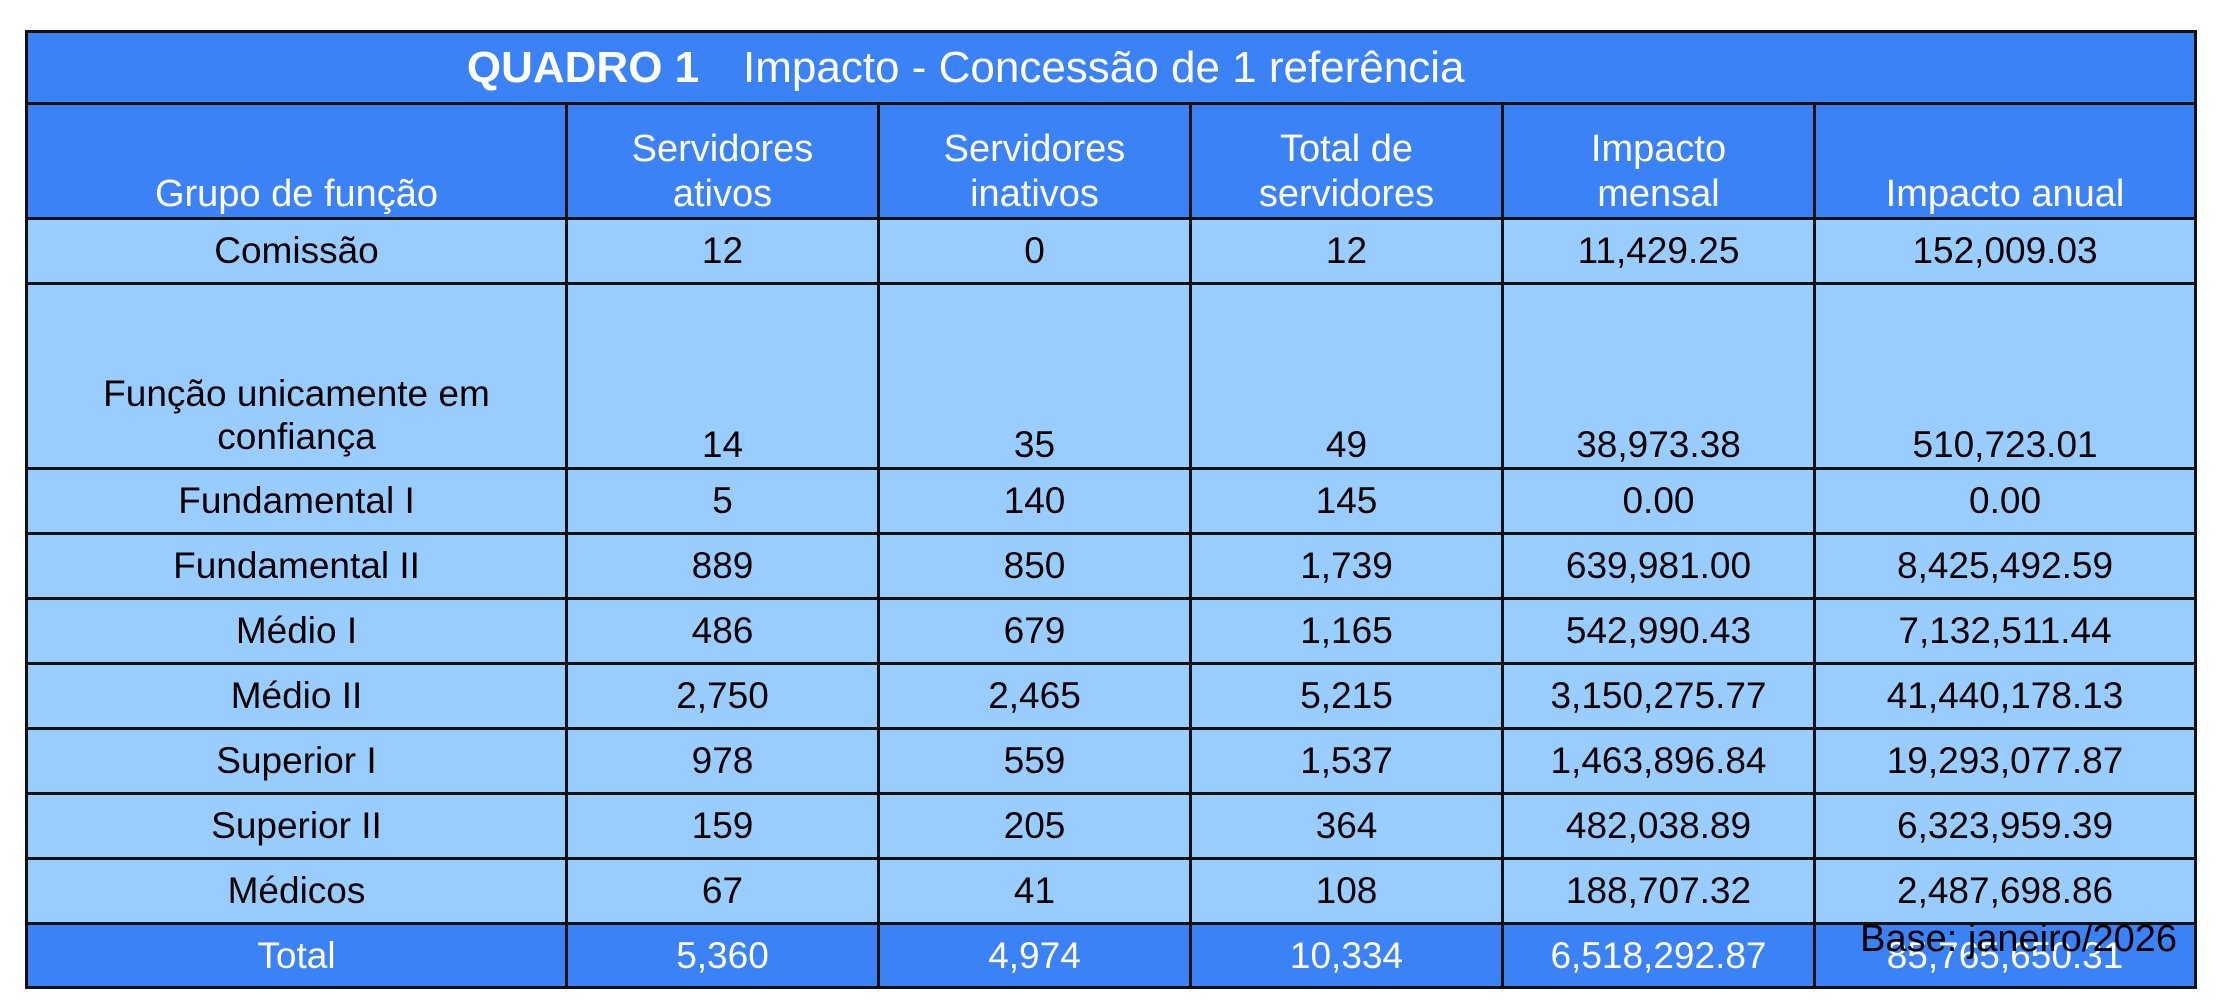 The image size is (2222, 1000). What do you see at coordinates (1034, 955) in the screenshot?
I see `total-cell-inativos: 4,974` at bounding box center [1034, 955].